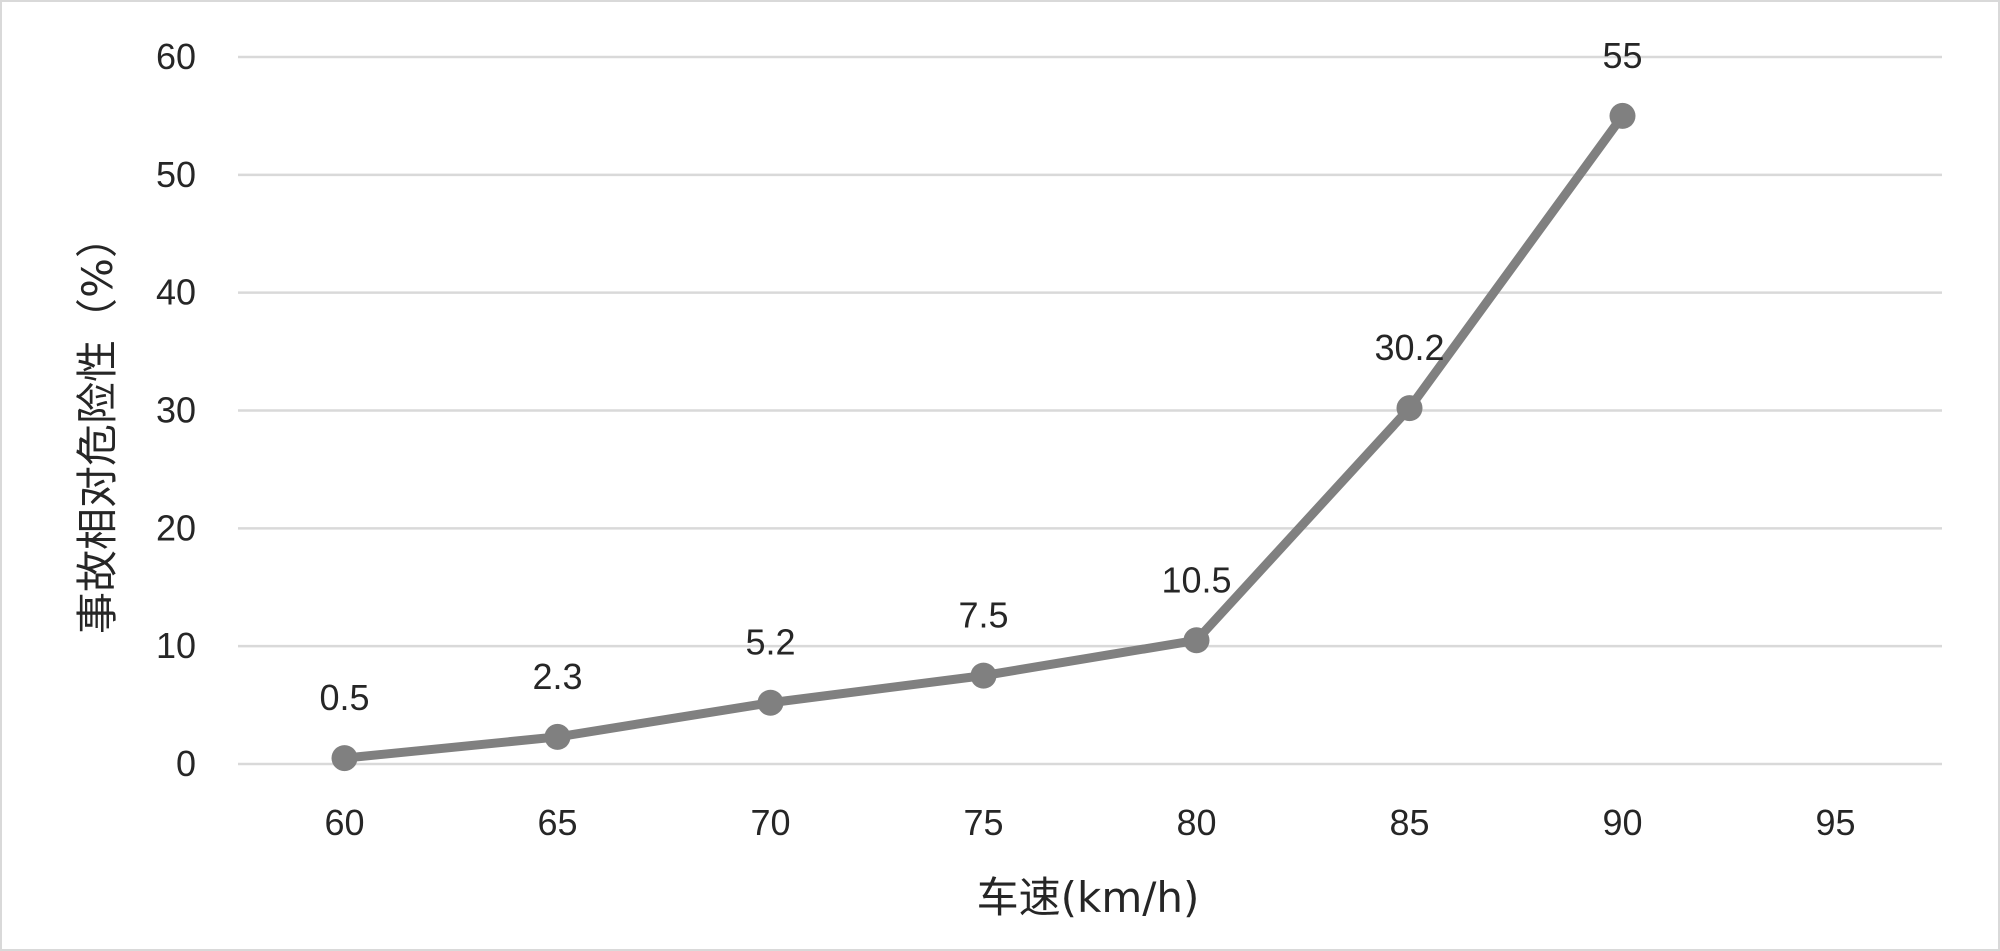 The width and height of the screenshot is (2000, 951). I want to click on data-label: 55, so click(1622, 55).